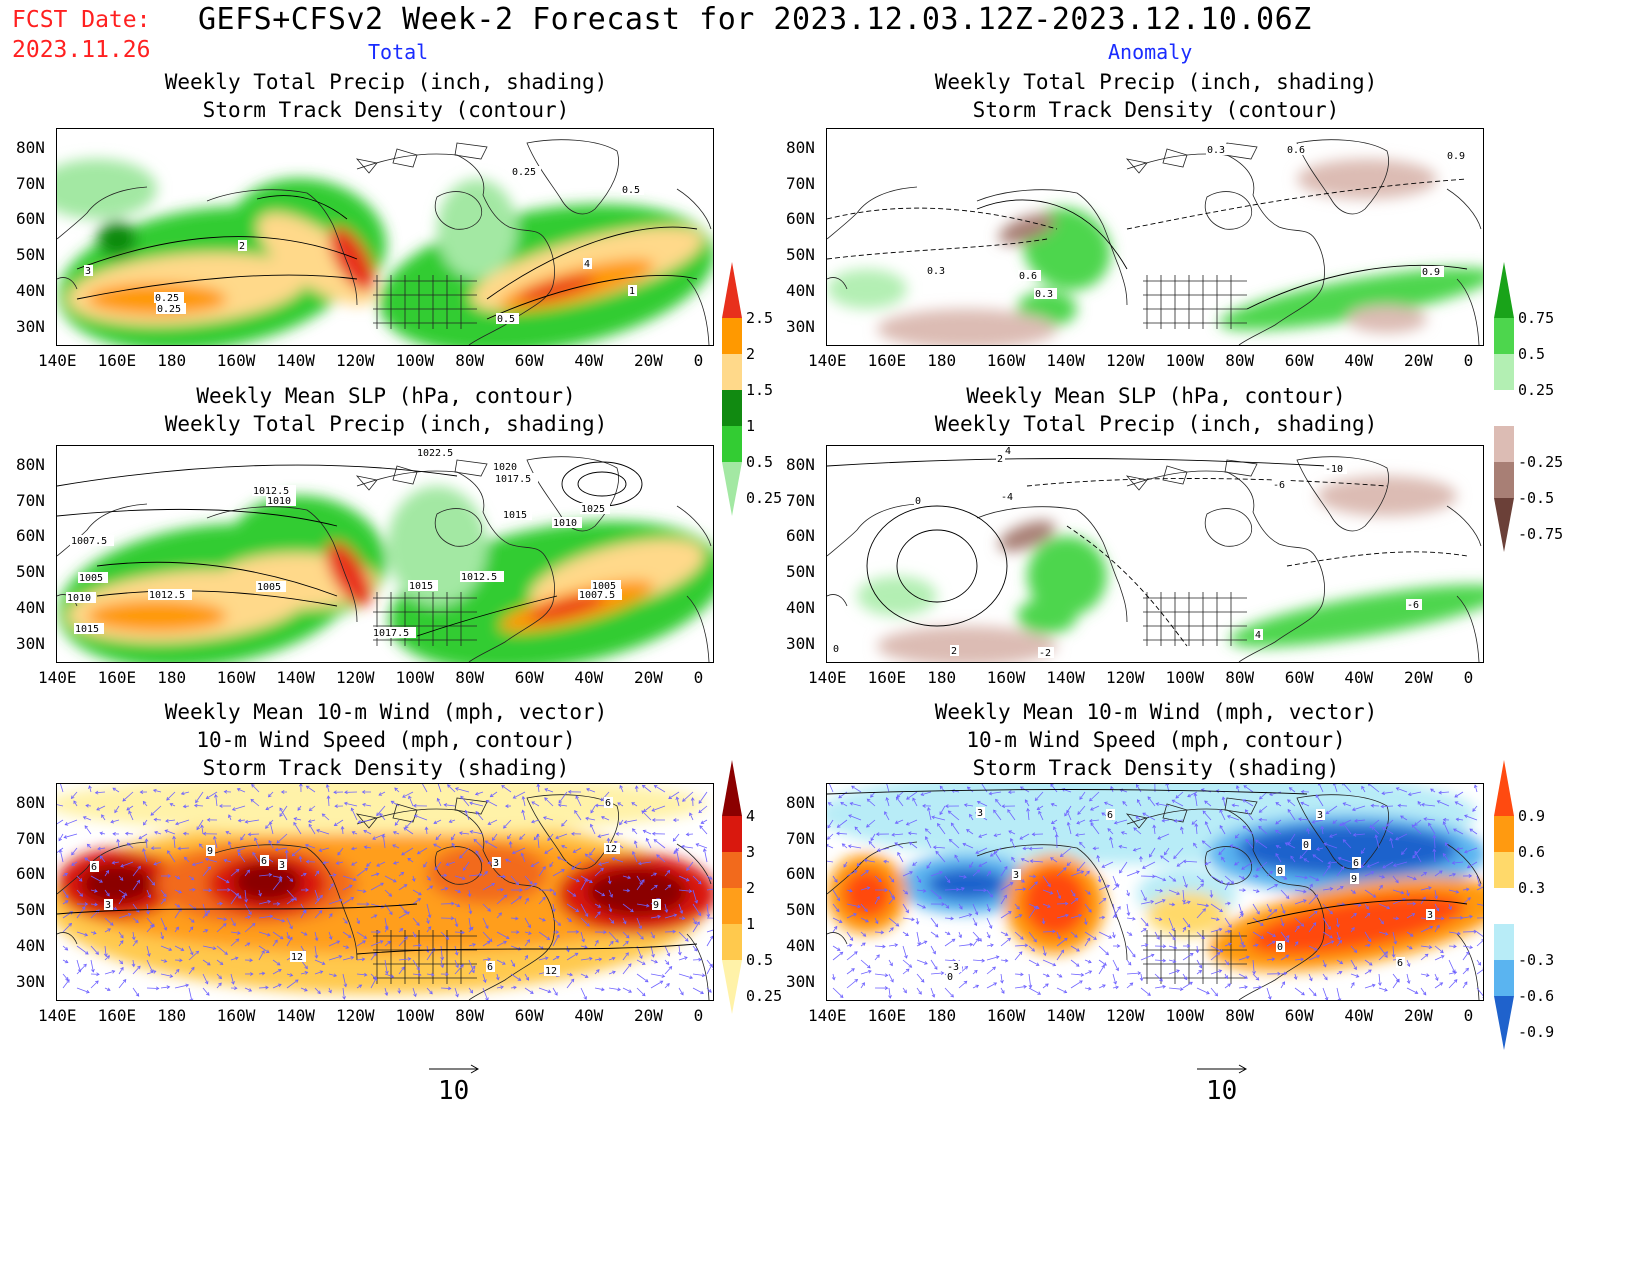  I want to click on panel-title-line: Weekly Total Precip (inch, shading), so click(386, 424).